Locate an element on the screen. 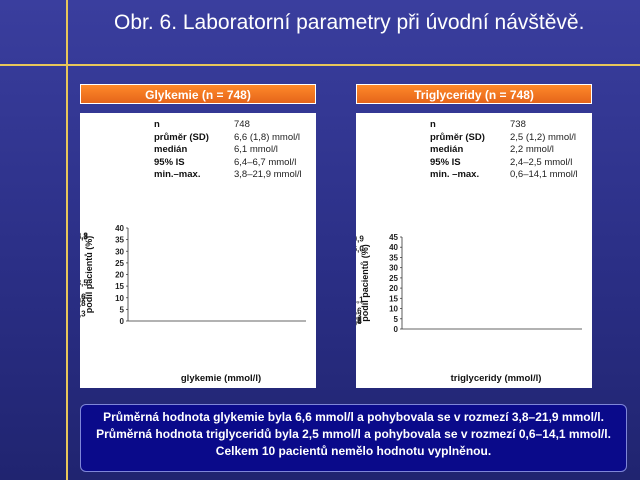 Image resolution: width=640 pixels, height=480 pixels. stats-row: min.–max. 3,8–21,9 mmol/l is located at coordinates (198, 175).